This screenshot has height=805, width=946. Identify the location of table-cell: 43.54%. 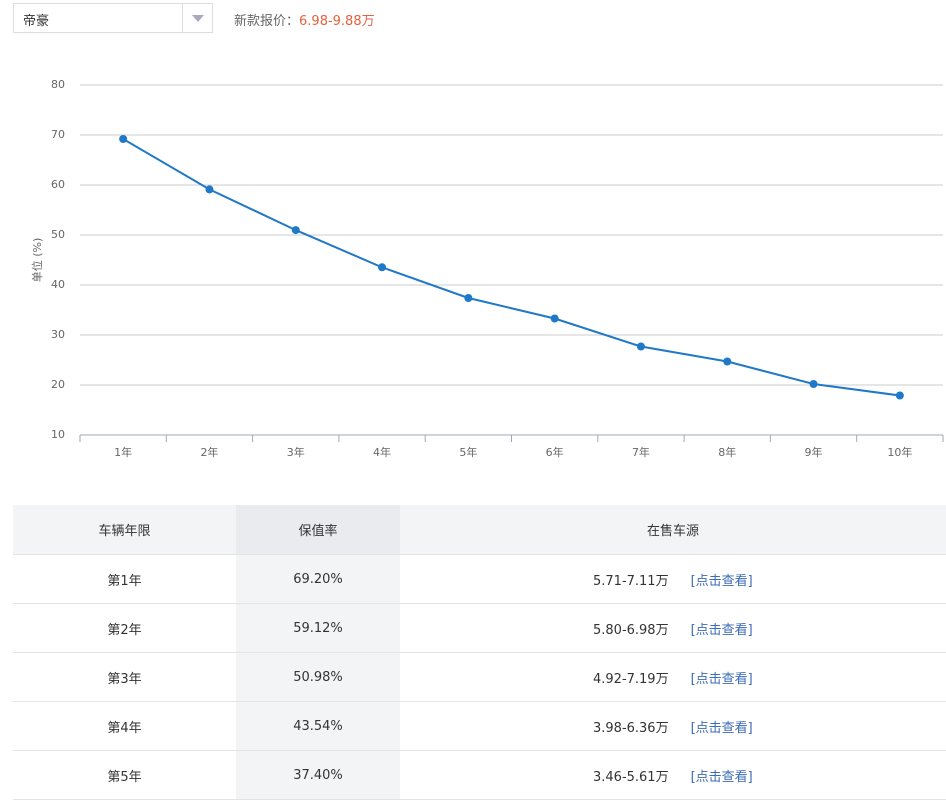
(318, 726).